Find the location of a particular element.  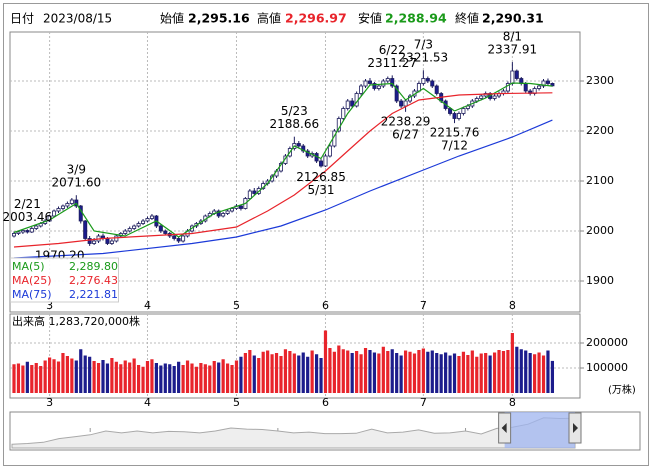

annotation-date: 7/3 is located at coordinates (423, 45).